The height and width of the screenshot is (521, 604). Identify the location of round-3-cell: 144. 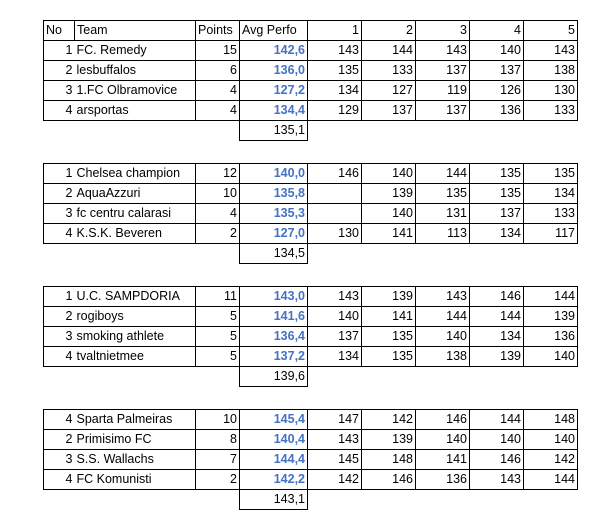
(442, 316).